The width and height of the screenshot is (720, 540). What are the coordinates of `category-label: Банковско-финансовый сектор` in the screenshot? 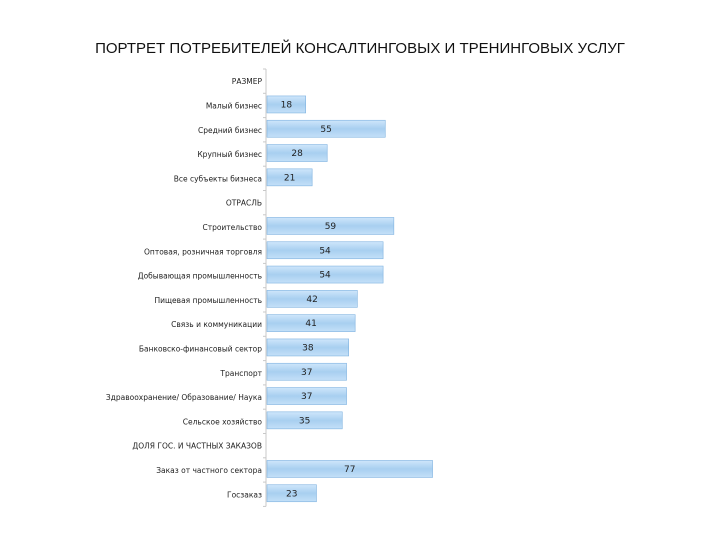 It's located at (200, 348).